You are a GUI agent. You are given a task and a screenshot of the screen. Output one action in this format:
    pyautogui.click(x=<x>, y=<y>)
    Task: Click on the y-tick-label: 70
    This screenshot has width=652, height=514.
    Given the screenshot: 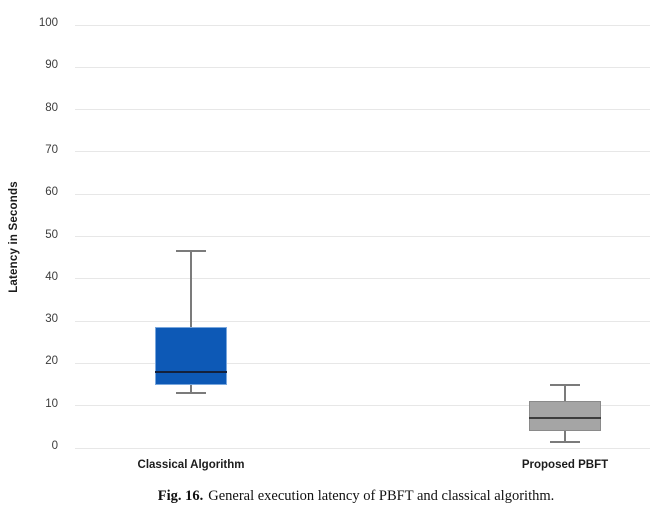 What is the action you would take?
    pyautogui.click(x=51, y=149)
    